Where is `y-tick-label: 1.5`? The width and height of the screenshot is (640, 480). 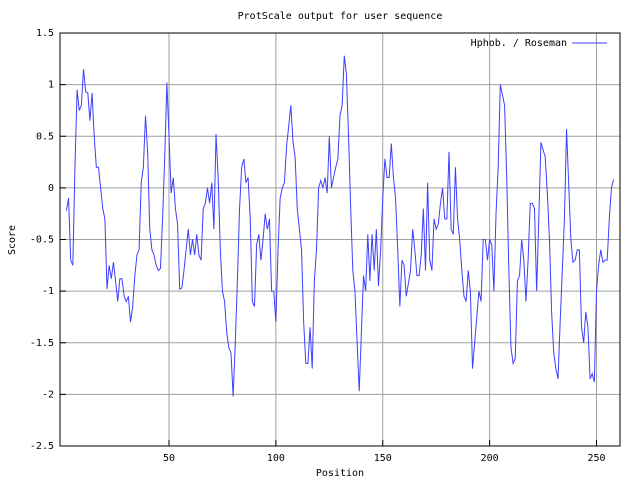
y-tick-label: 1.5 is located at coordinates (45, 33).